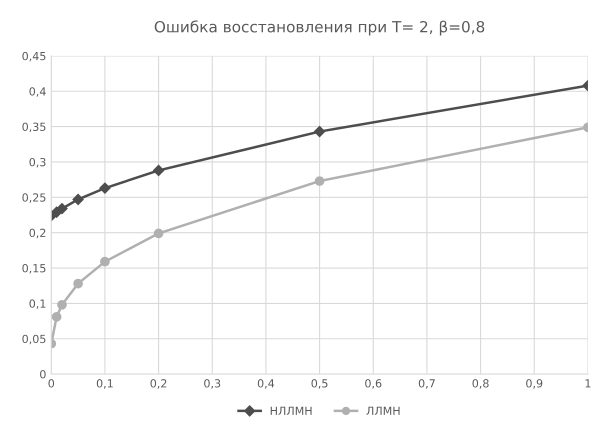 Image resolution: width=603 pixels, height=430 pixels. What do you see at coordinates (158, 384) in the screenshot?
I see `x-tick-label: 0,2` at bounding box center [158, 384].